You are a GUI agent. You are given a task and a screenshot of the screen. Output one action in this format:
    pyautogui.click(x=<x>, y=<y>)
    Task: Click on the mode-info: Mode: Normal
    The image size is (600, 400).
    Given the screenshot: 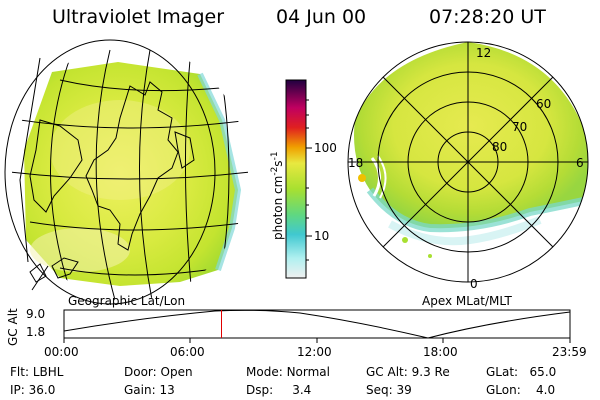 What is the action you would take?
    pyautogui.click(x=288, y=372)
    